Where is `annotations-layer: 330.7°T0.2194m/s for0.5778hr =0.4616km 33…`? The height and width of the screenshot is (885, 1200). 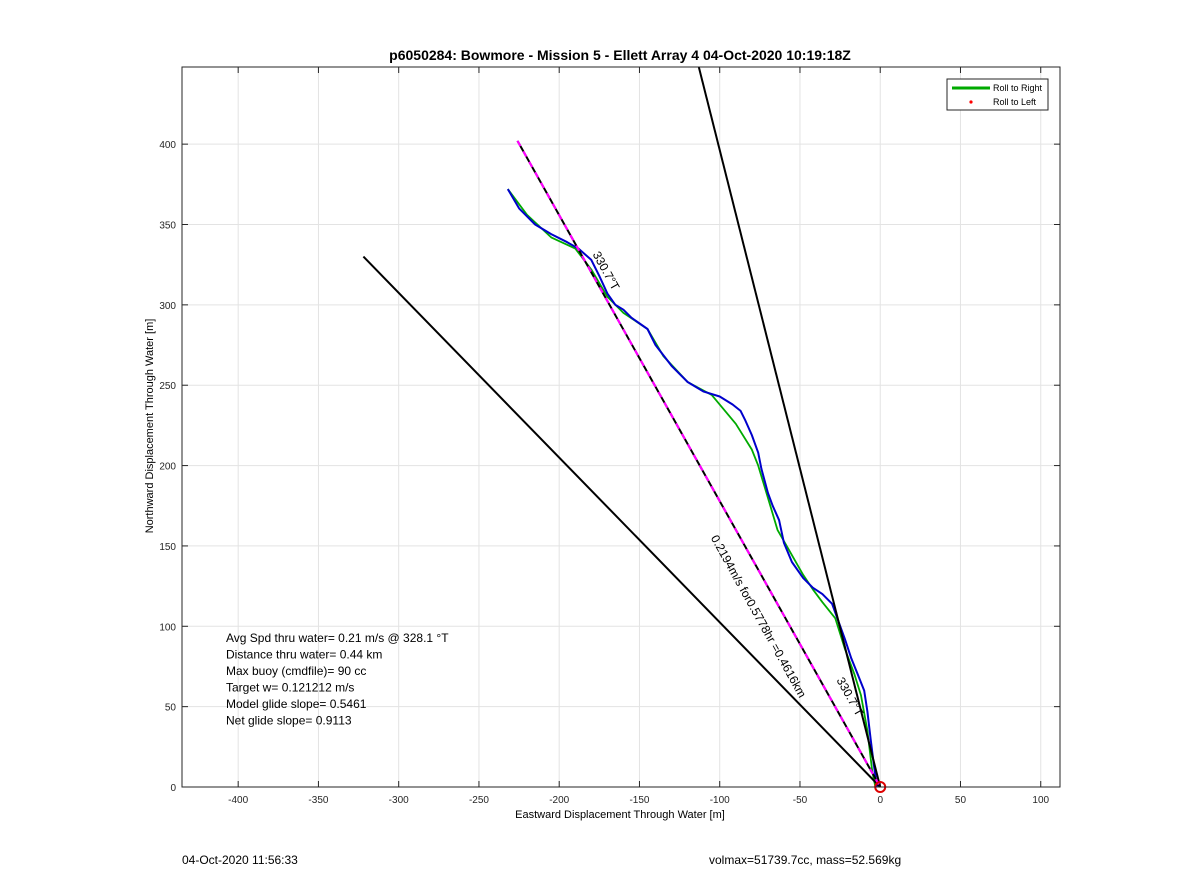 annotations-layer: 330.7°T0.2194m/s for0.5778hr =0.4616km 33… is located at coordinates (728, 484).